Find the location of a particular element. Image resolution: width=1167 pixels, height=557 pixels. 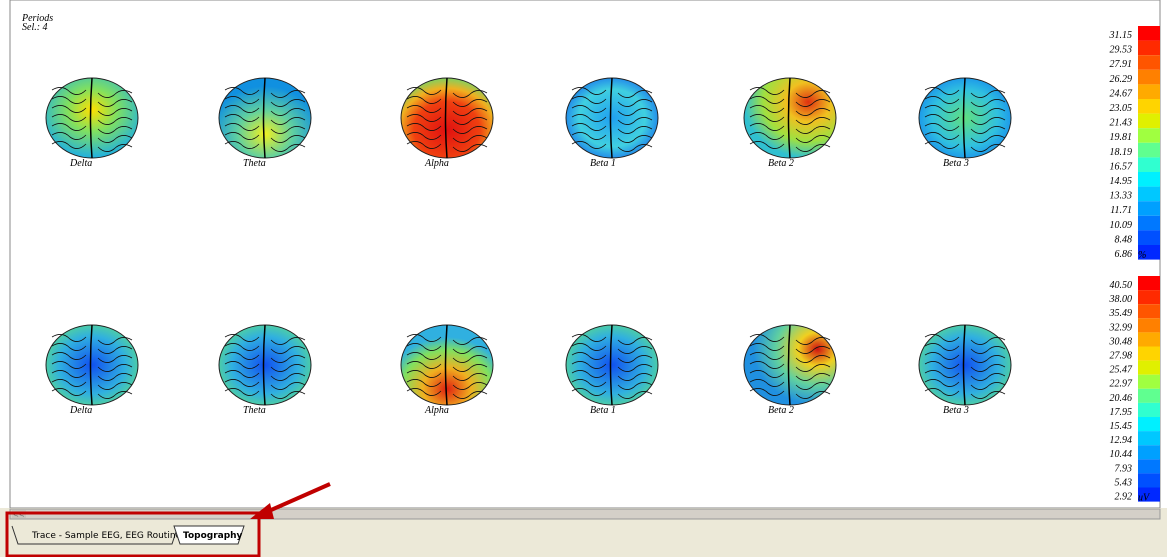

annotation-arrowhead is located at coordinates (262, 511).